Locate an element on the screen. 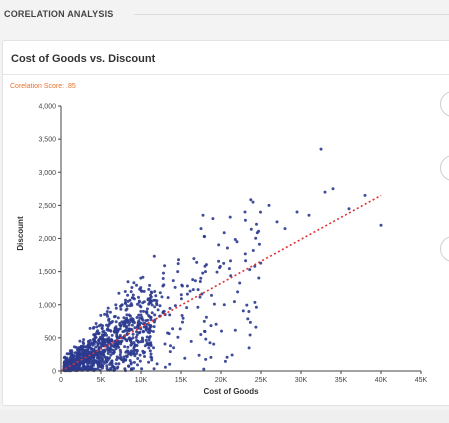 The height and width of the screenshot is (423, 449). x-tick-label: 15K is located at coordinates (181, 380).